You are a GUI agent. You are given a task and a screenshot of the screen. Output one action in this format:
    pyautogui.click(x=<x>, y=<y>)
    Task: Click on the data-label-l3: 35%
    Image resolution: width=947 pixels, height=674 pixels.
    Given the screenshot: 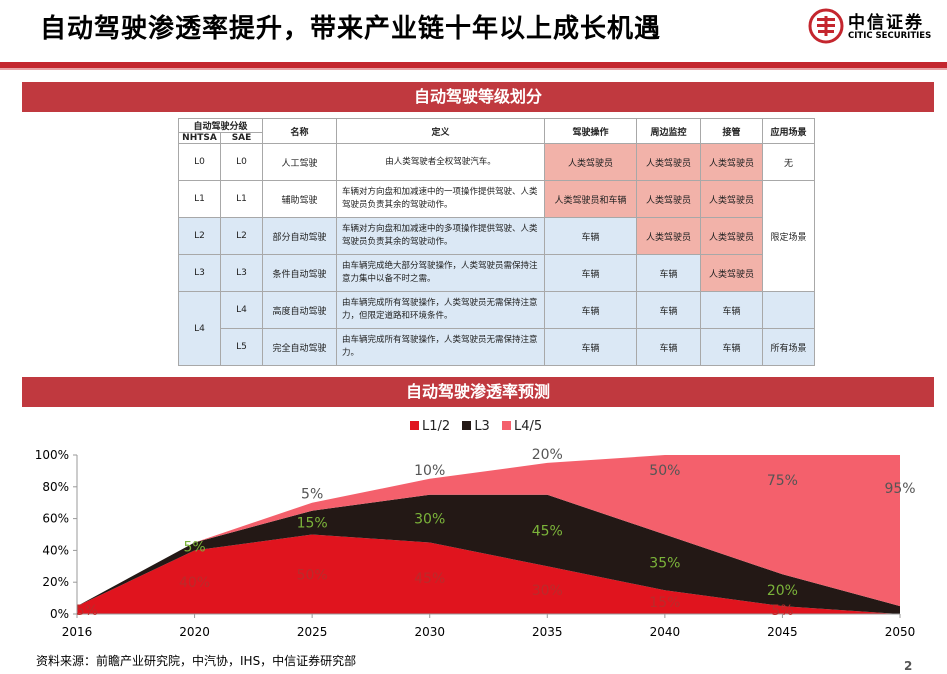 What is the action you would take?
    pyautogui.click(x=664, y=563)
    